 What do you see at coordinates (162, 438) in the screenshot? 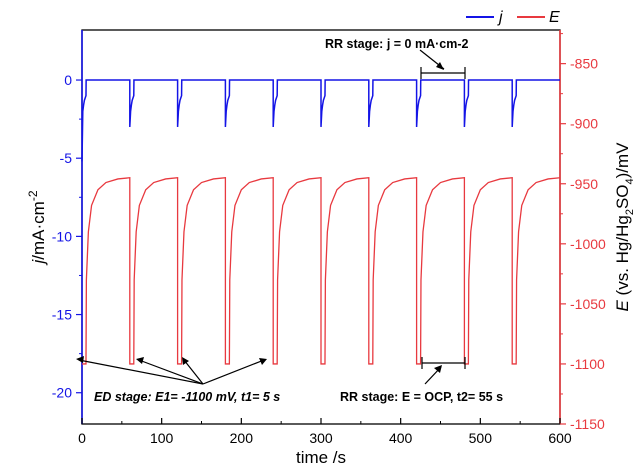
I see `x-tick-label: 100` at bounding box center [162, 438].